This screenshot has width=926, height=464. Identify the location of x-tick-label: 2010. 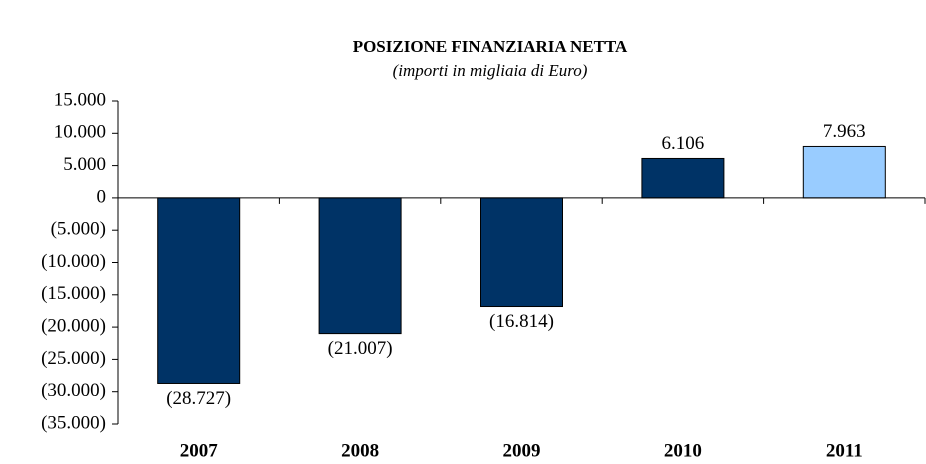
(683, 450).